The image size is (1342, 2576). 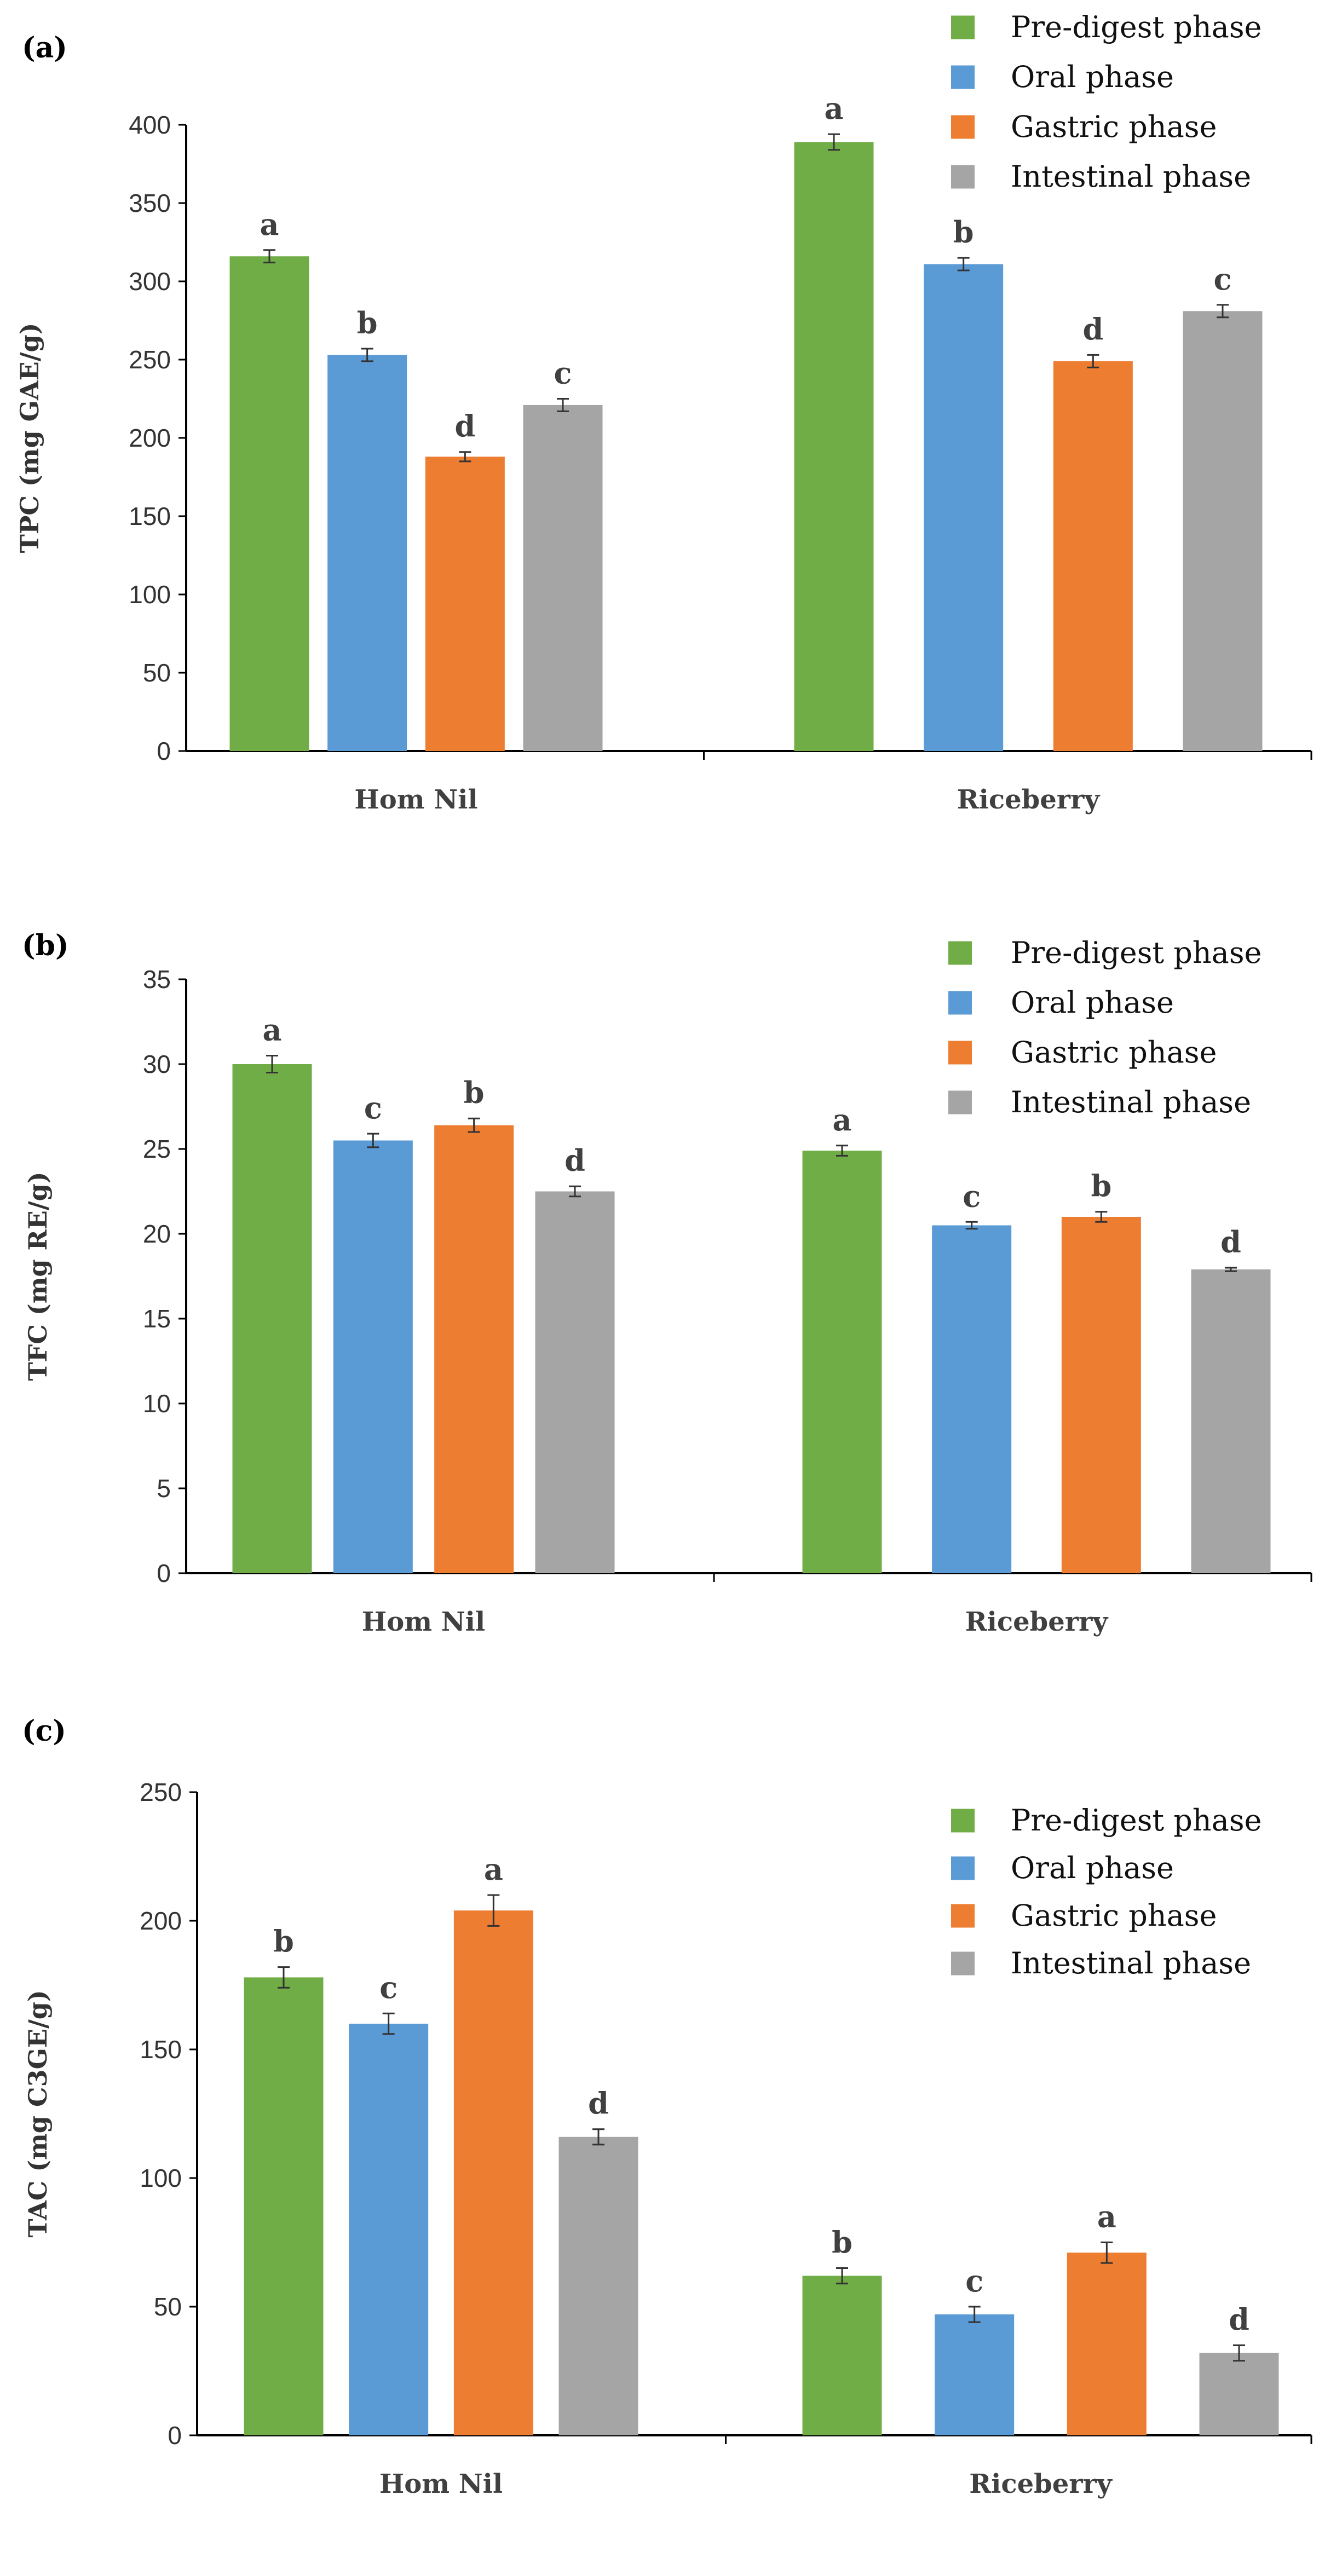 I want to click on panel-label: (b), so click(x=45, y=946).